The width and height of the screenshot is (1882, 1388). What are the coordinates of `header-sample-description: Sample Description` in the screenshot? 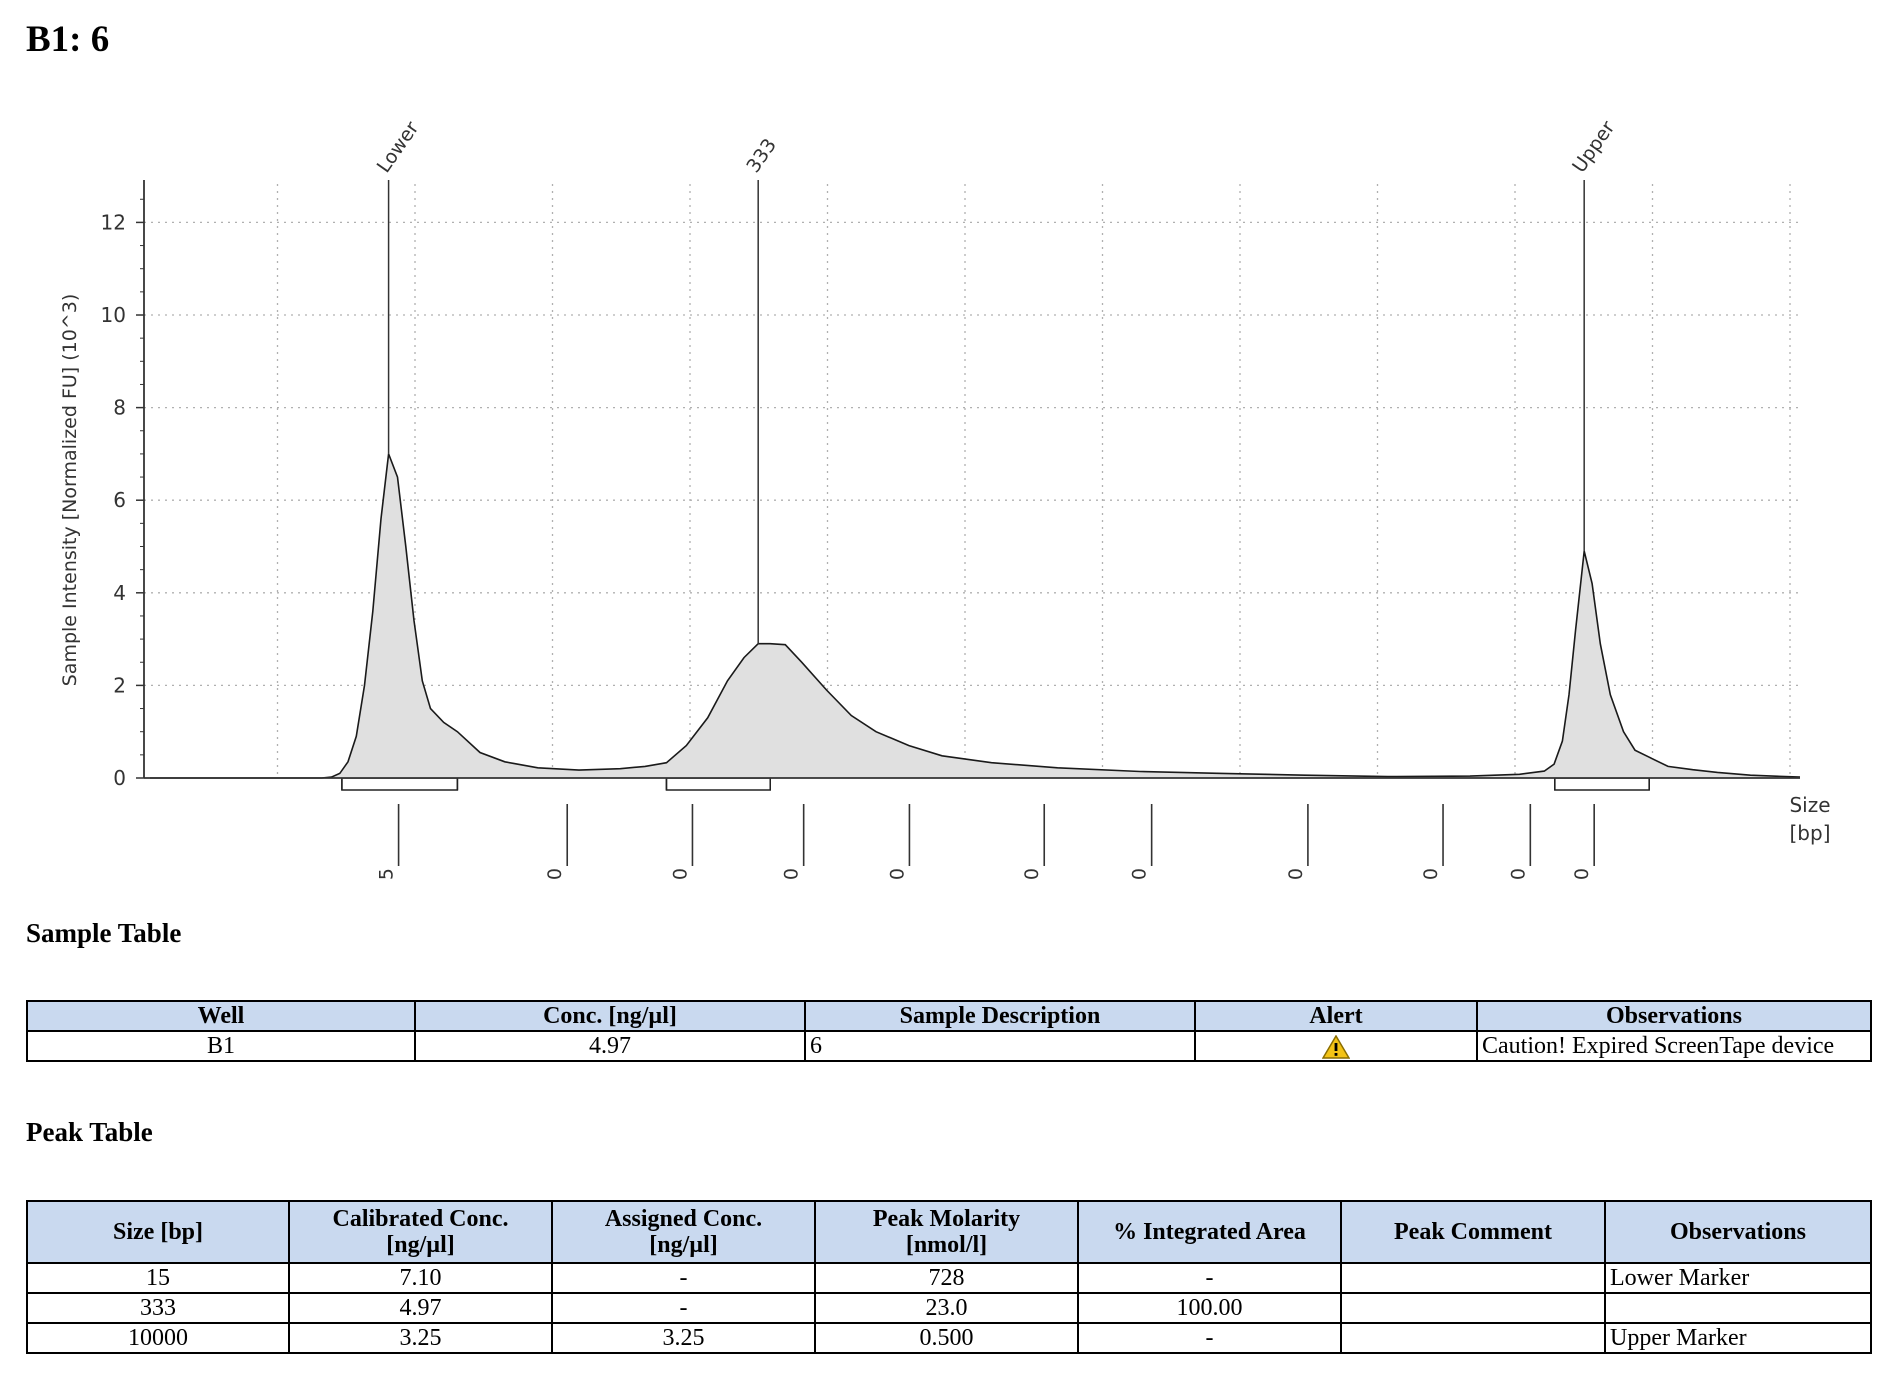 It's located at (1000, 1016).